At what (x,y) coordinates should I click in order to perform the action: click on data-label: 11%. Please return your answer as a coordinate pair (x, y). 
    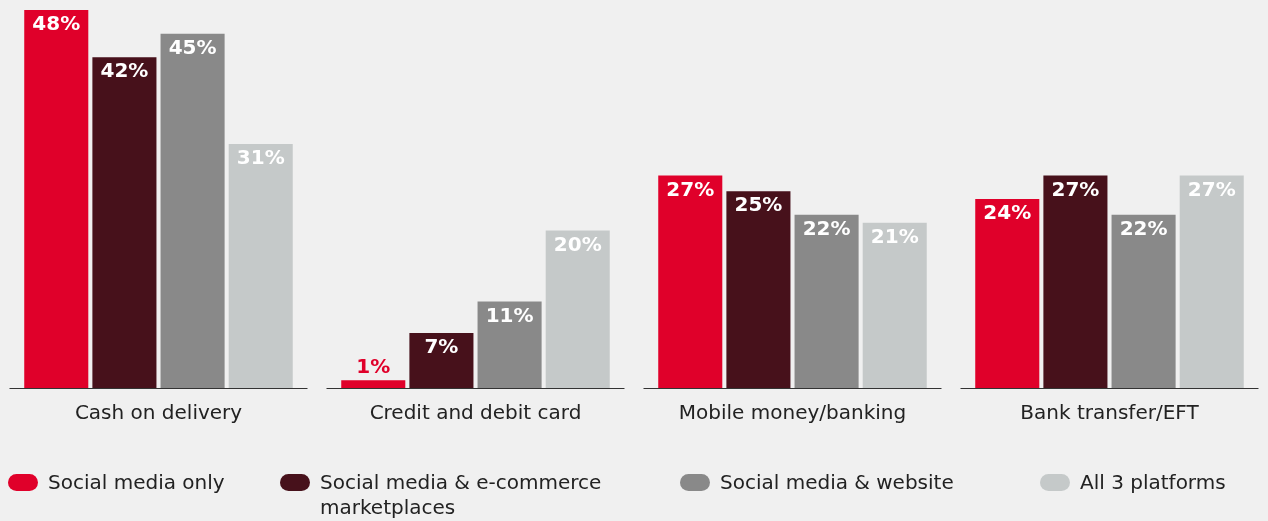
    Looking at the image, I should click on (509, 314).